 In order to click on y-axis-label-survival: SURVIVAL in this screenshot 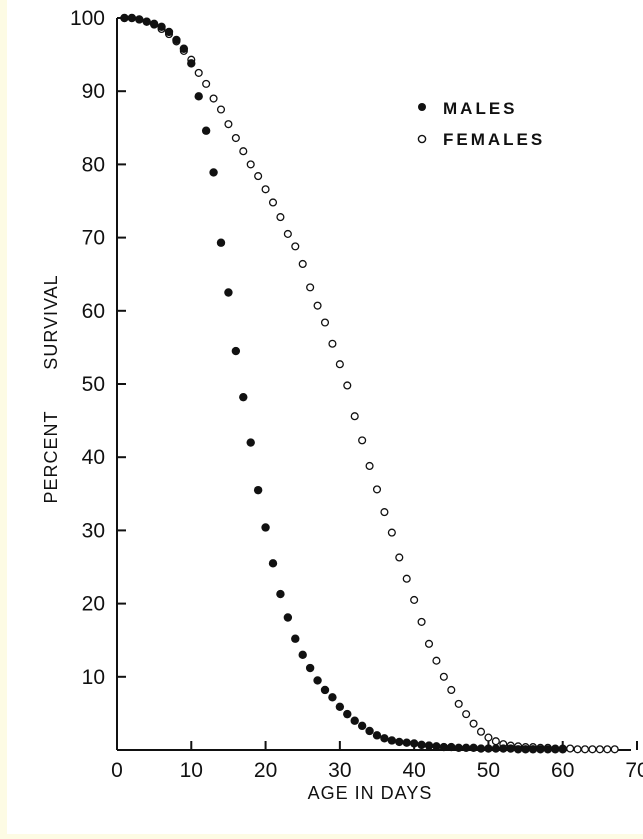, I will do `click(51, 321)`.